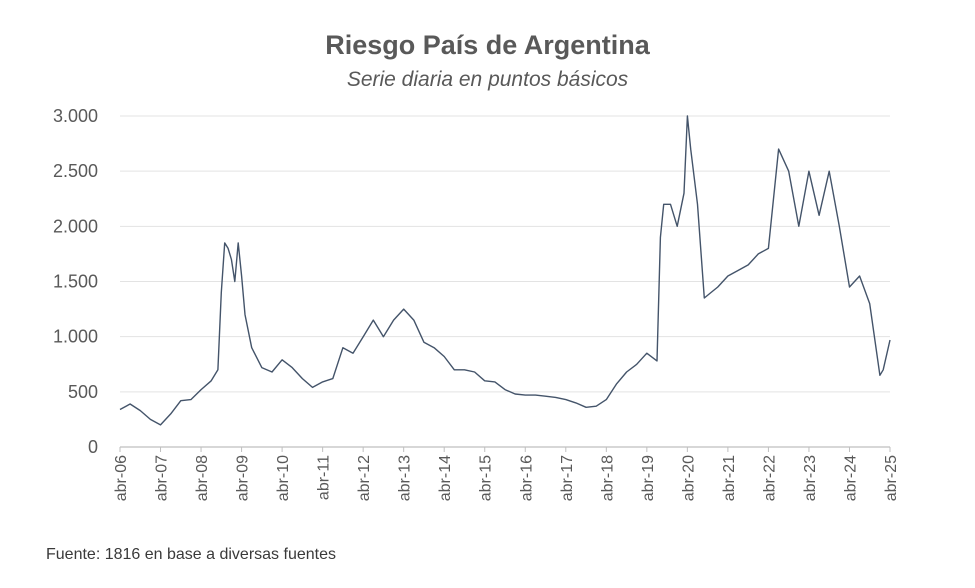 This screenshot has height=588, width=975. I want to click on x-tick-label: abr-09, so click(243, 478).